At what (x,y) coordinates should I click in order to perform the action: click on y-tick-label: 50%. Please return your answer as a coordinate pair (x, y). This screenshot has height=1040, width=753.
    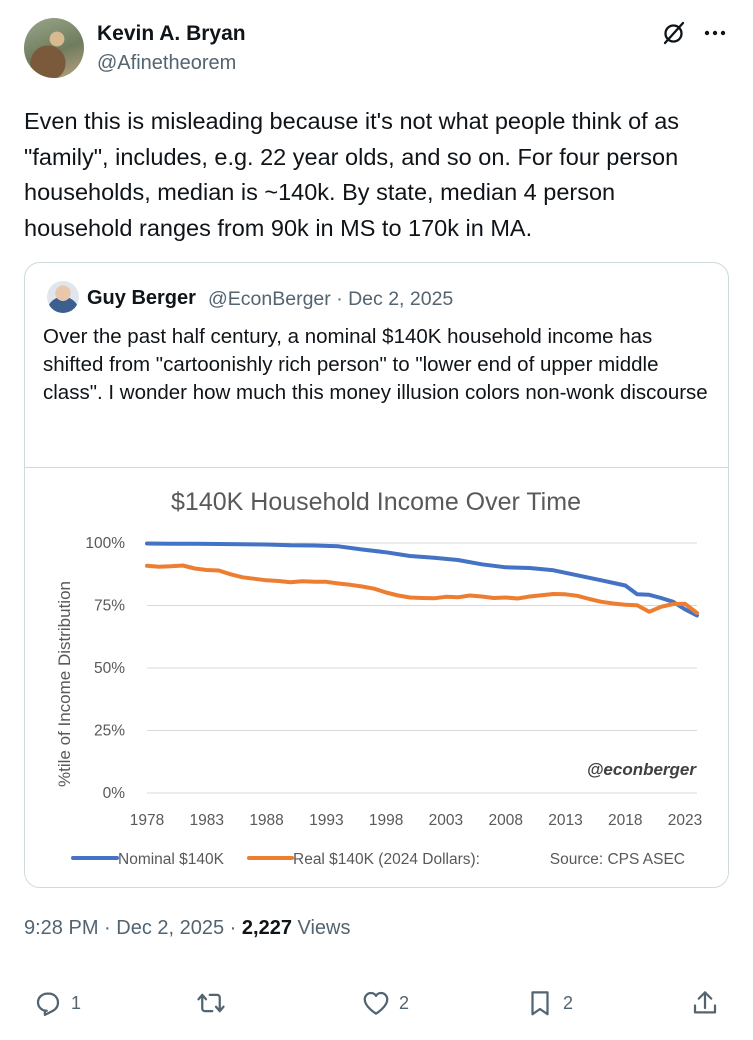
    Looking at the image, I should click on (109, 668).